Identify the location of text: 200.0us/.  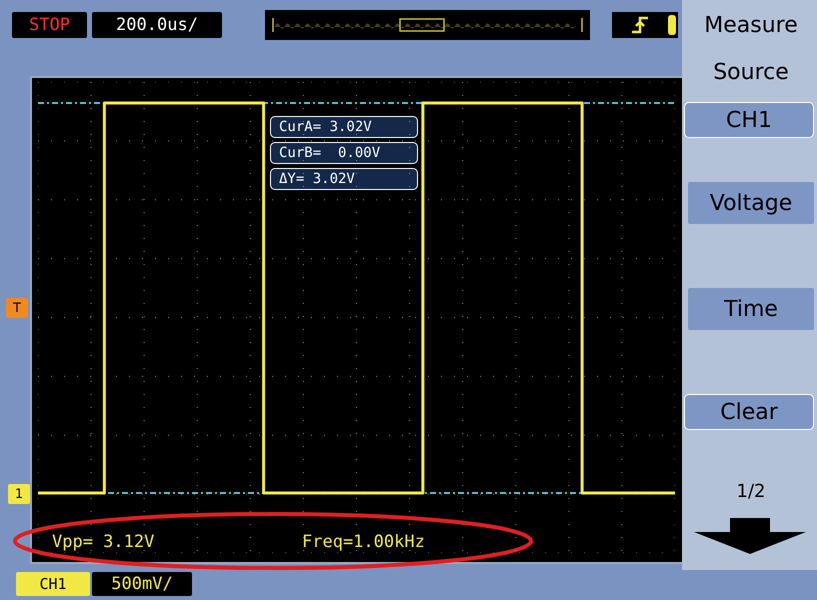
(157, 25).